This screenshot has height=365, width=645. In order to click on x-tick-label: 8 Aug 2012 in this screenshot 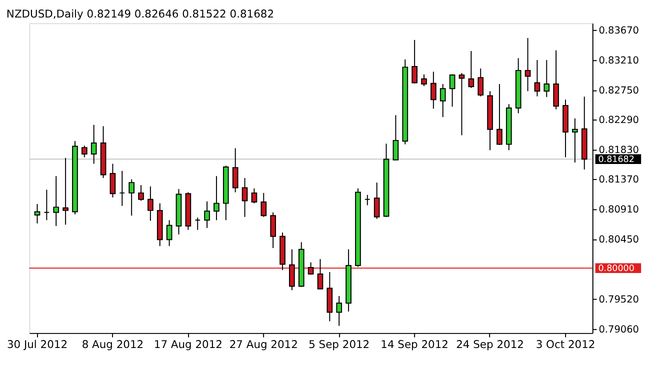, I will do `click(113, 345)`.